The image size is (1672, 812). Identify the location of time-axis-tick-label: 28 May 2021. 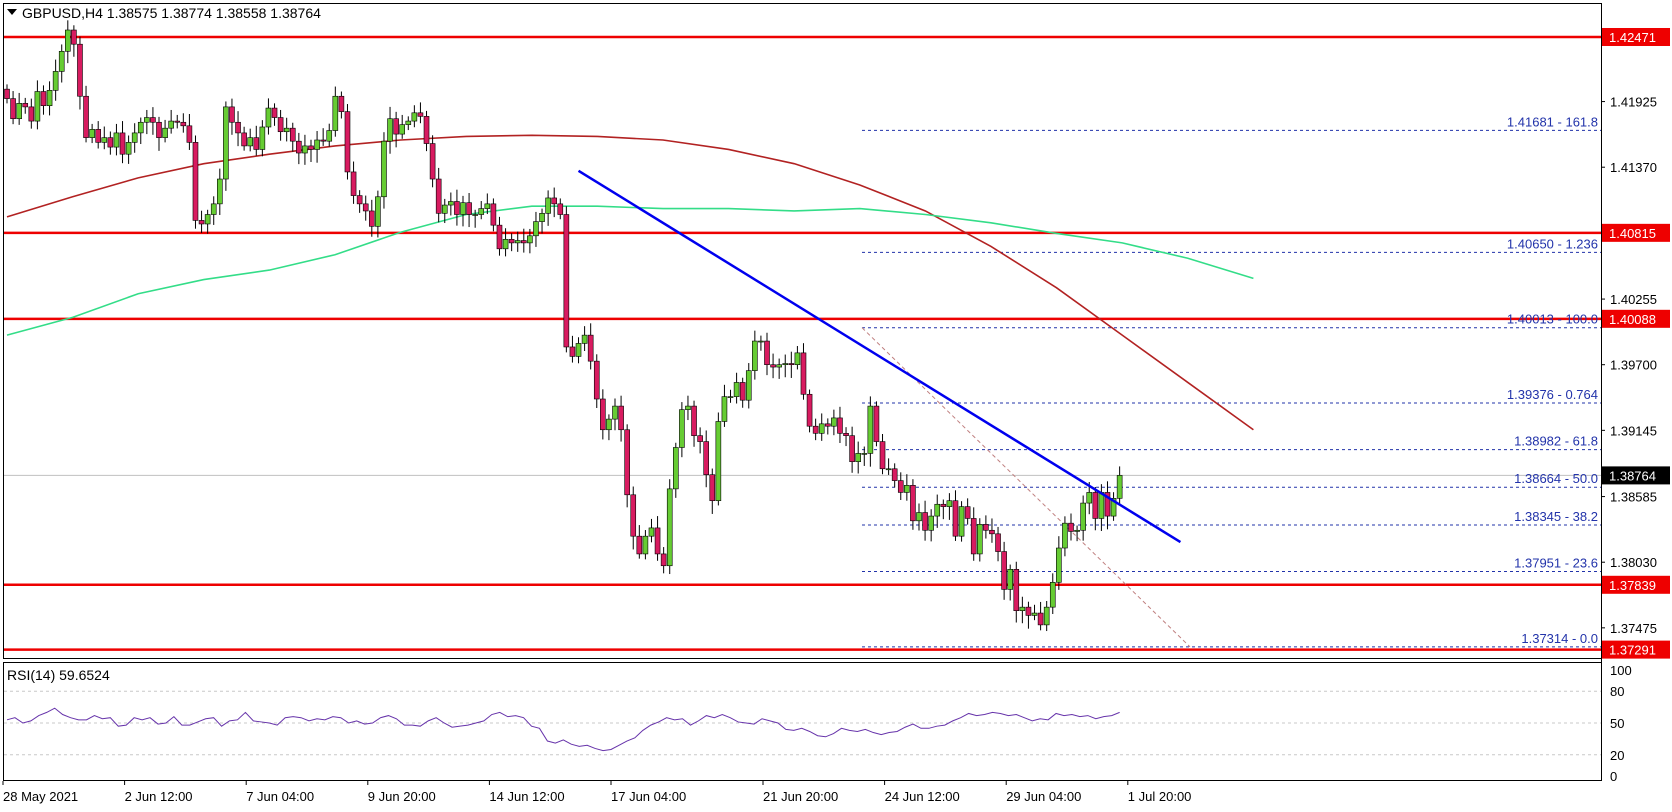
(40, 796).